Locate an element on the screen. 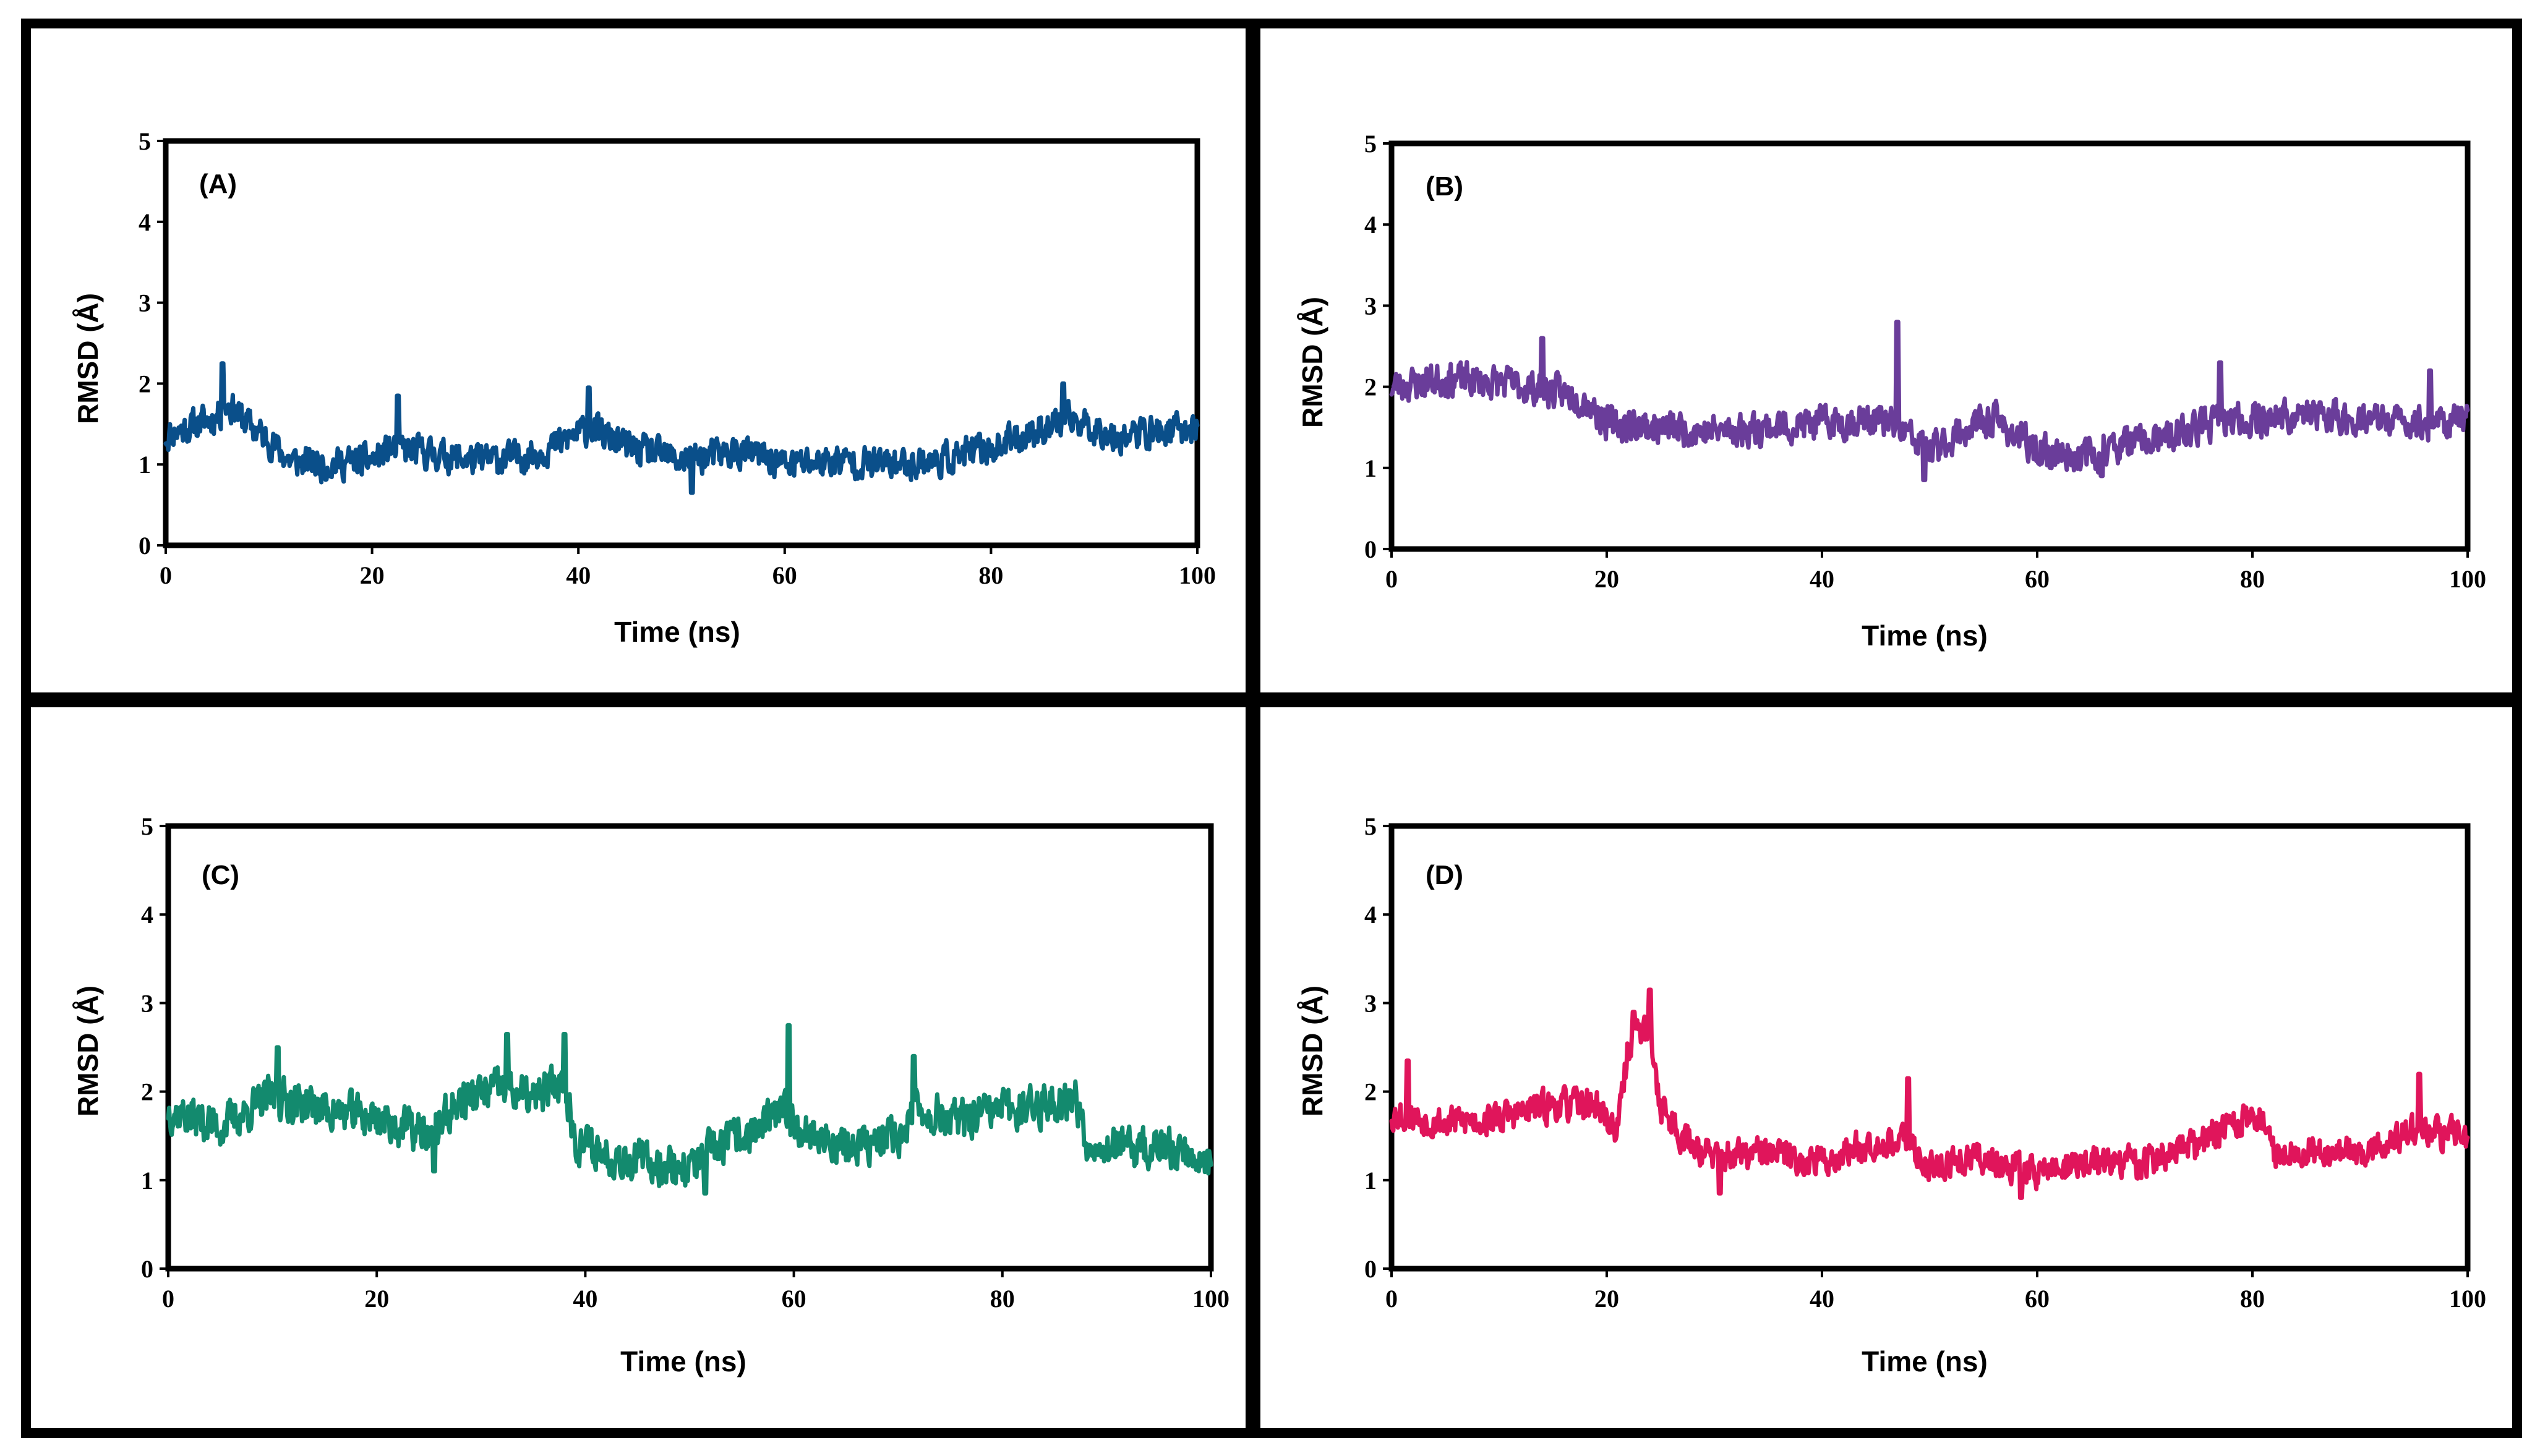 This screenshot has width=2540, height=1456. panel-d-xtick-label: 0 is located at coordinates (1391, 1299).